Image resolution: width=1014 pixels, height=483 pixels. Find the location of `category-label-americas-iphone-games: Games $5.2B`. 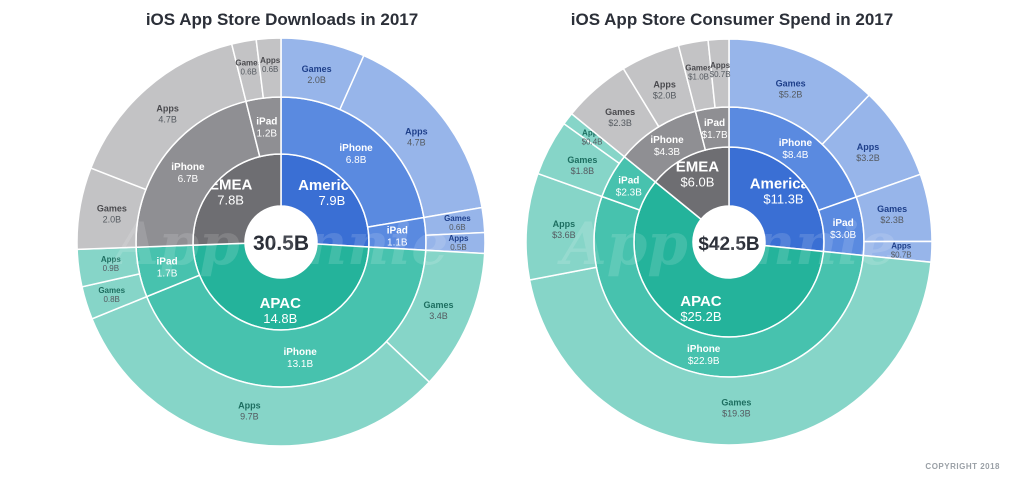

category-label-americas-iphone-games: Games $5.2B is located at coordinates (791, 88).